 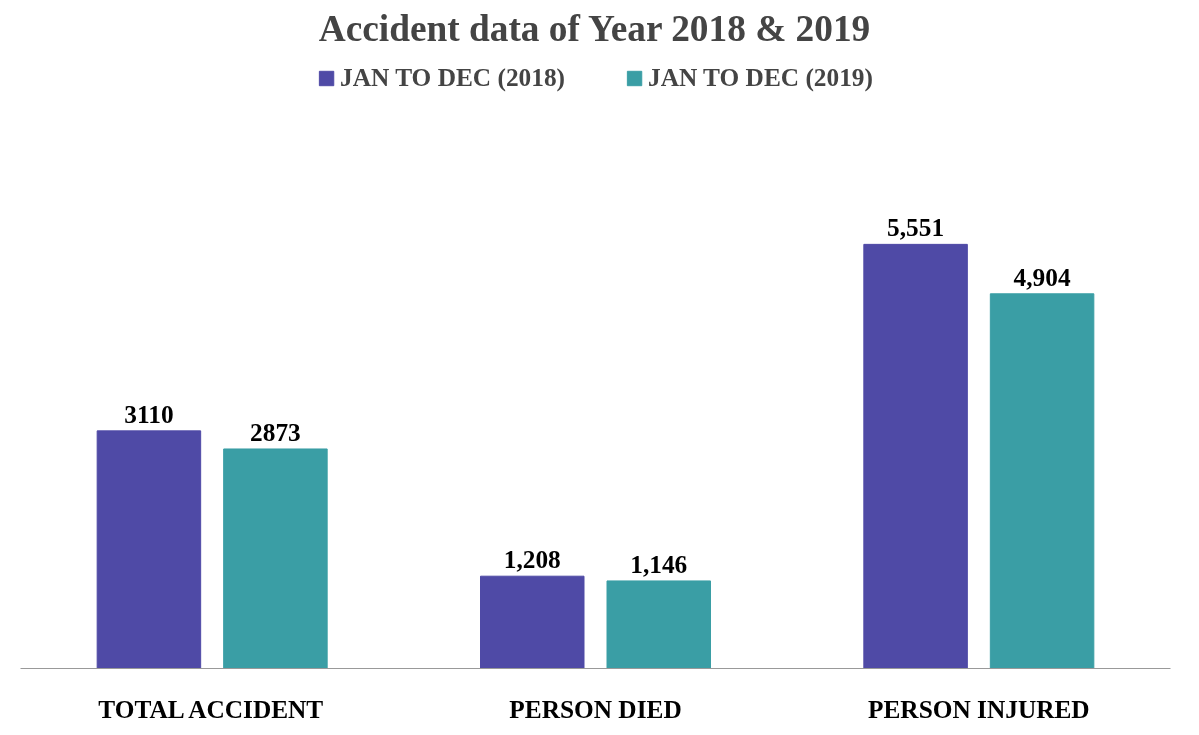 I want to click on data-label: 5,551, so click(x=916, y=227).